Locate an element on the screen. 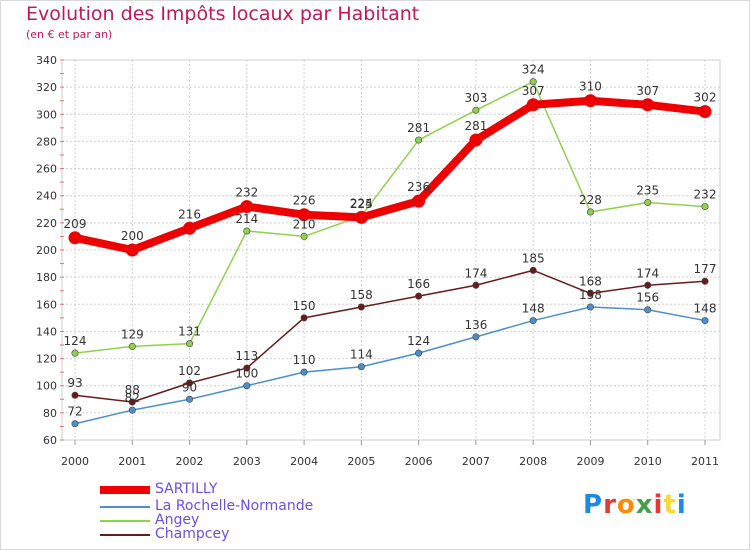 The image size is (750, 550). logo-letter: i is located at coordinates (658, 505).